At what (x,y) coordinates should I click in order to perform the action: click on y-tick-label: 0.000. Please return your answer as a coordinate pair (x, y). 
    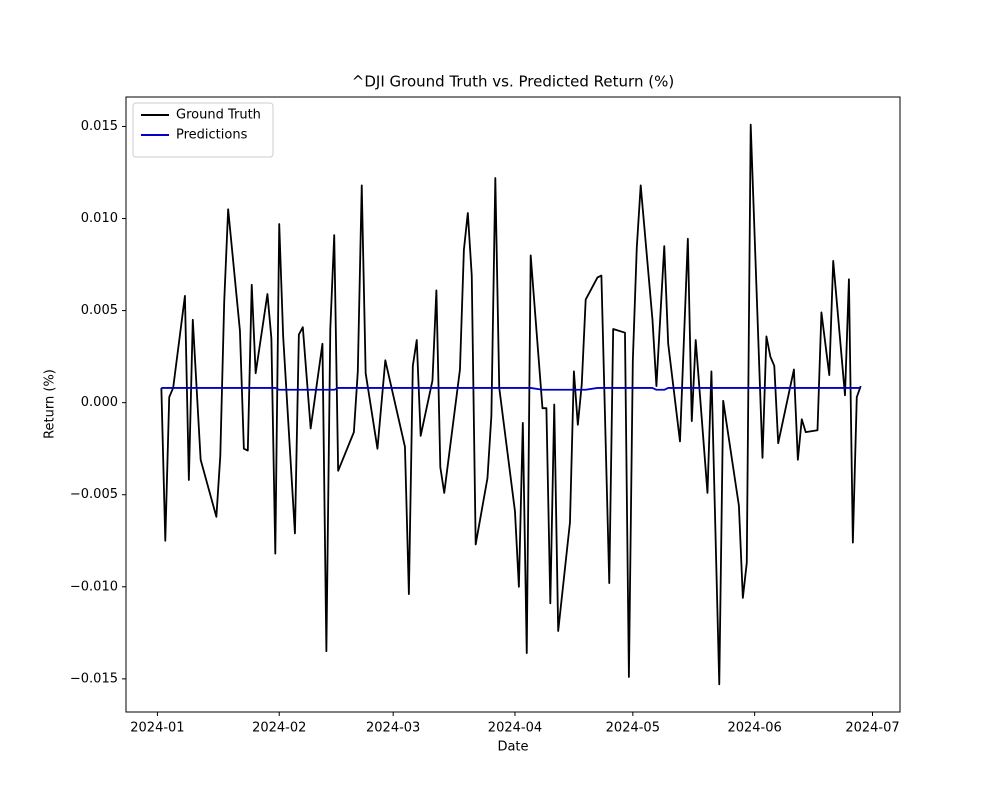
    Looking at the image, I should click on (99, 402).